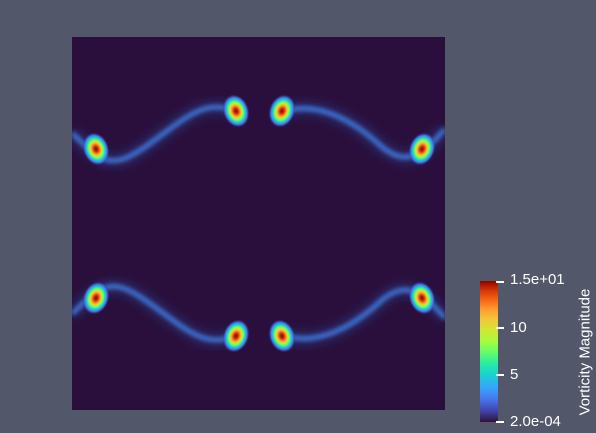 The image size is (596, 433). Describe the element at coordinates (585, 352) in the screenshot. I see `colorbar-title: Vorticity Magnitude` at that location.